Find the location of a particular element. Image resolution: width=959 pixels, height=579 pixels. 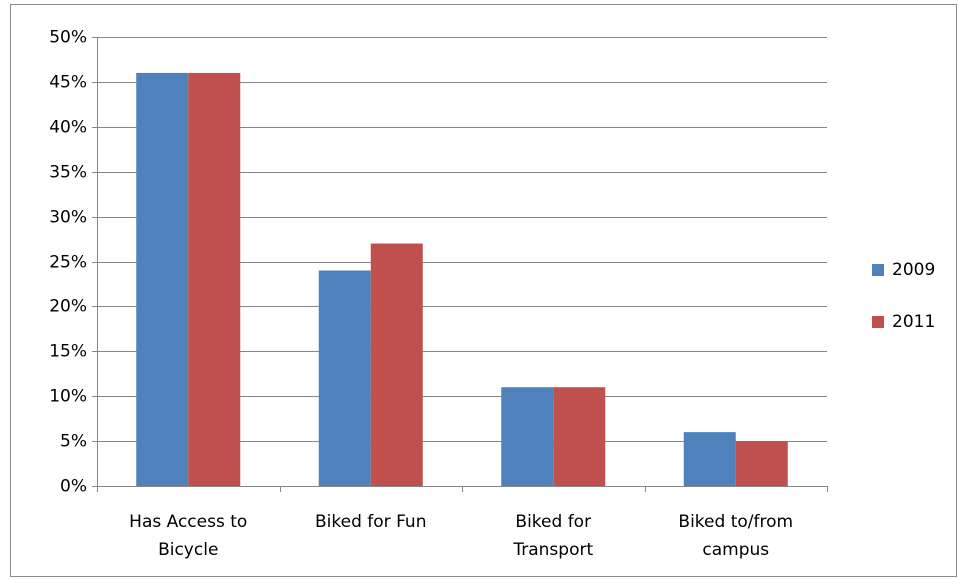

y-tick-label: 15% is located at coordinates (68, 352).